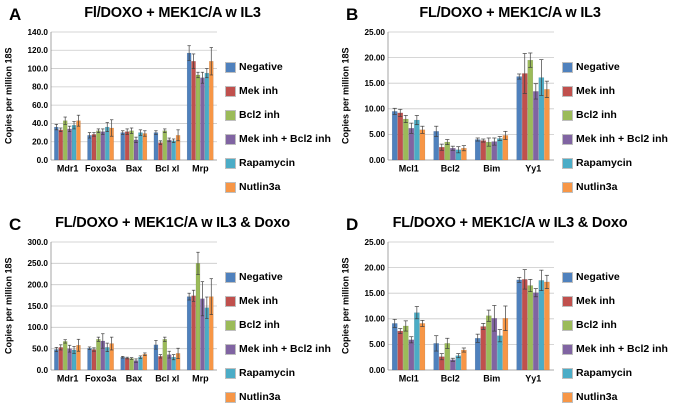  Describe the element at coordinates (38, 263) in the screenshot. I see `y-tick-label: 250.0` at that location.